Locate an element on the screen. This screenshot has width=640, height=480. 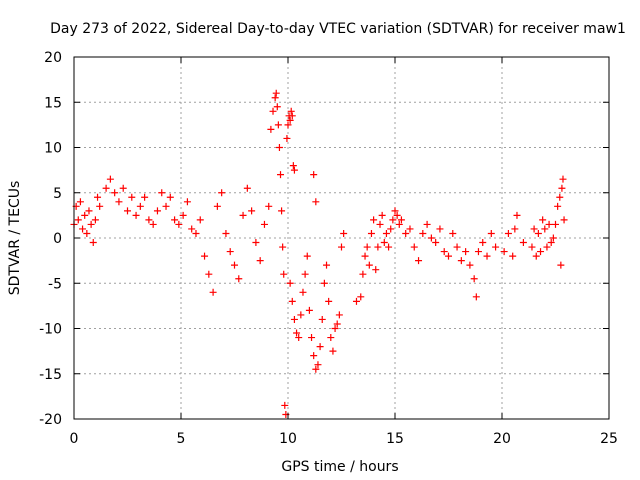
x-axis-label: GPS time / hours is located at coordinates (339, 467).